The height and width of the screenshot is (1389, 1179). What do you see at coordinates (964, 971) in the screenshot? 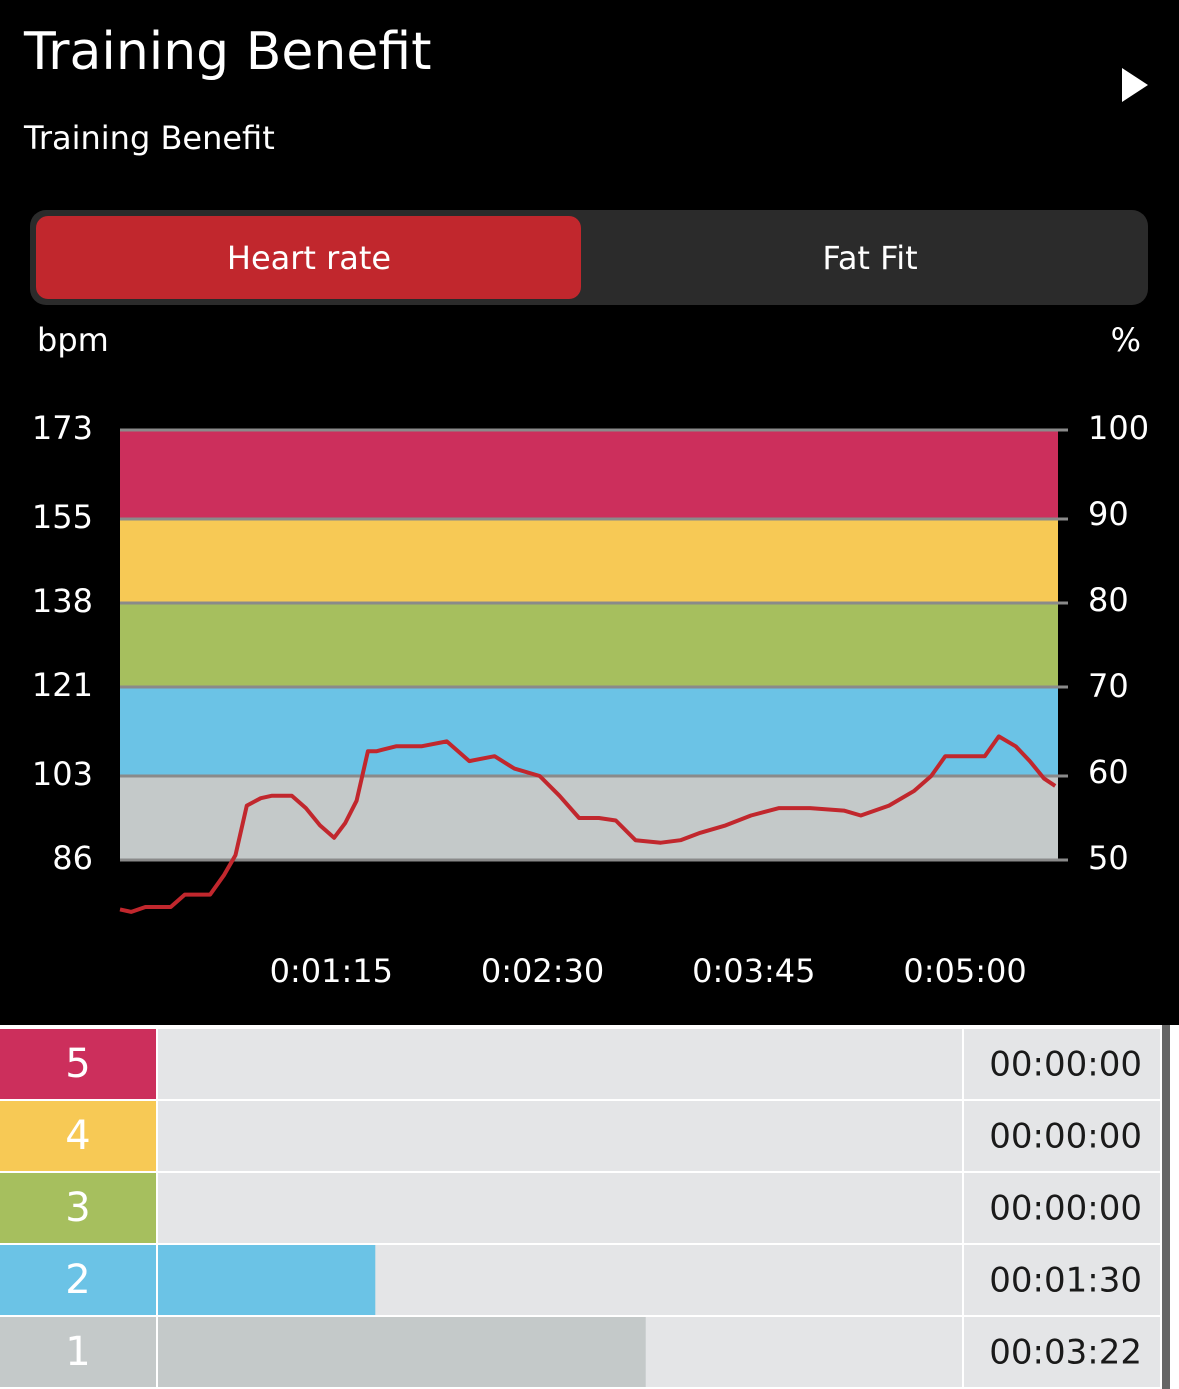
I see `x-tick-label: 0:05:00` at bounding box center [964, 971].